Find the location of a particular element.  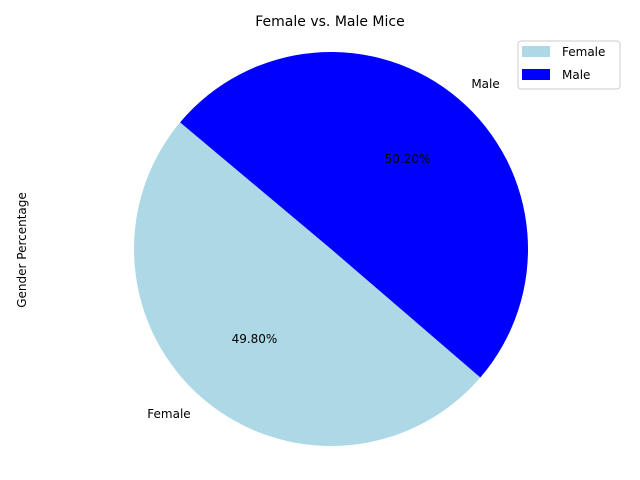

legend-swatch-female is located at coordinates (536, 51).